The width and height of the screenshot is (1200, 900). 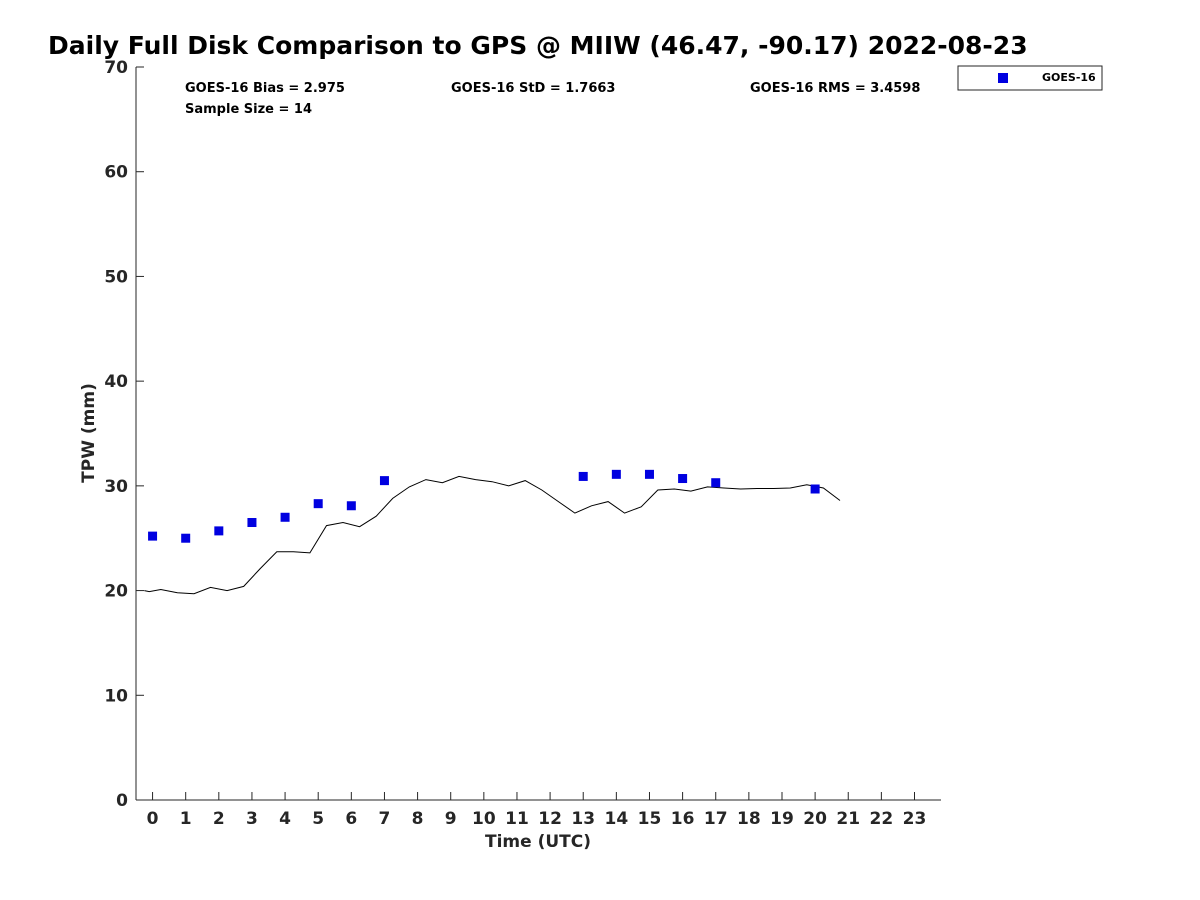 I want to click on y-tick-label: 30, so click(x=116, y=487).